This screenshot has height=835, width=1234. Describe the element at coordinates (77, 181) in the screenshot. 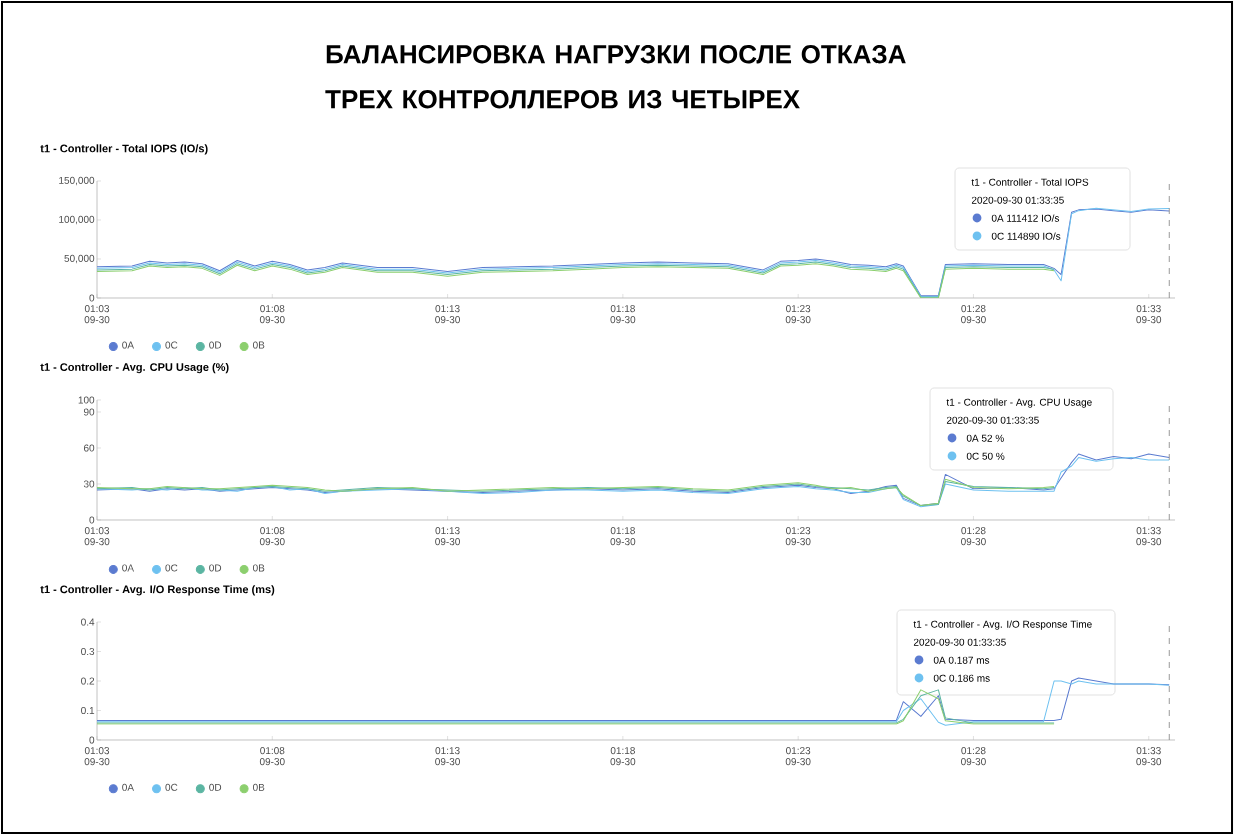

I see `y-tick-label: 150,000` at that location.